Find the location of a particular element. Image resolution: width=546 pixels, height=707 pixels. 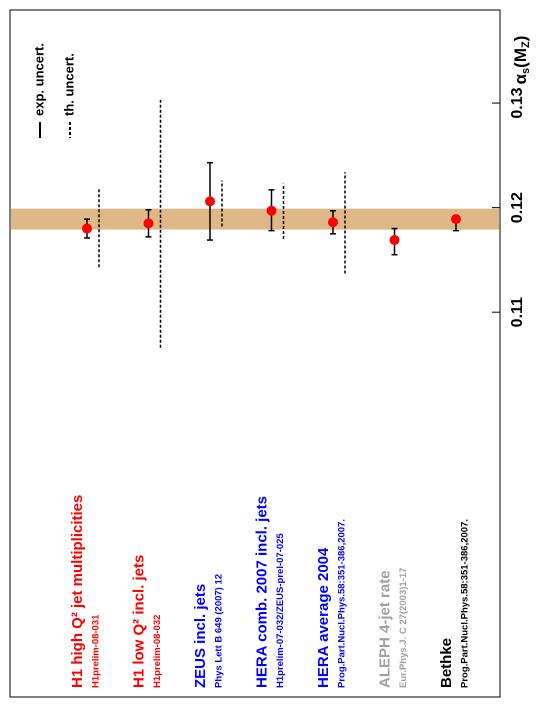

axis-label-part: s is located at coordinates (526, 71).